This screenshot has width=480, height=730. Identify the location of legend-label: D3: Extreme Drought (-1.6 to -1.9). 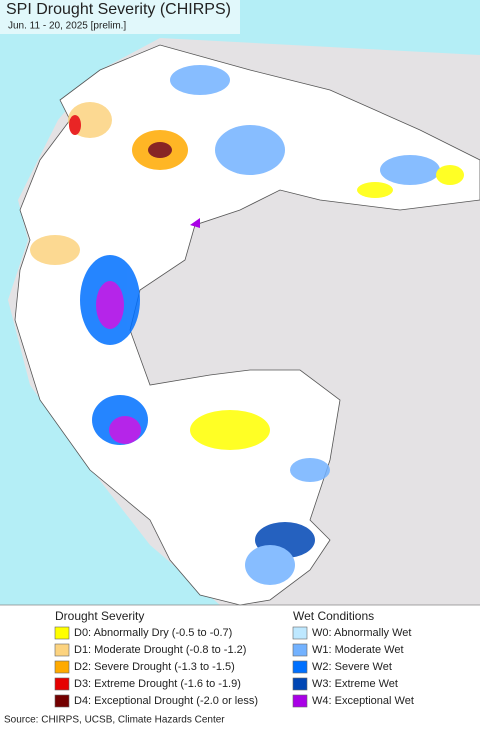
(157, 684).